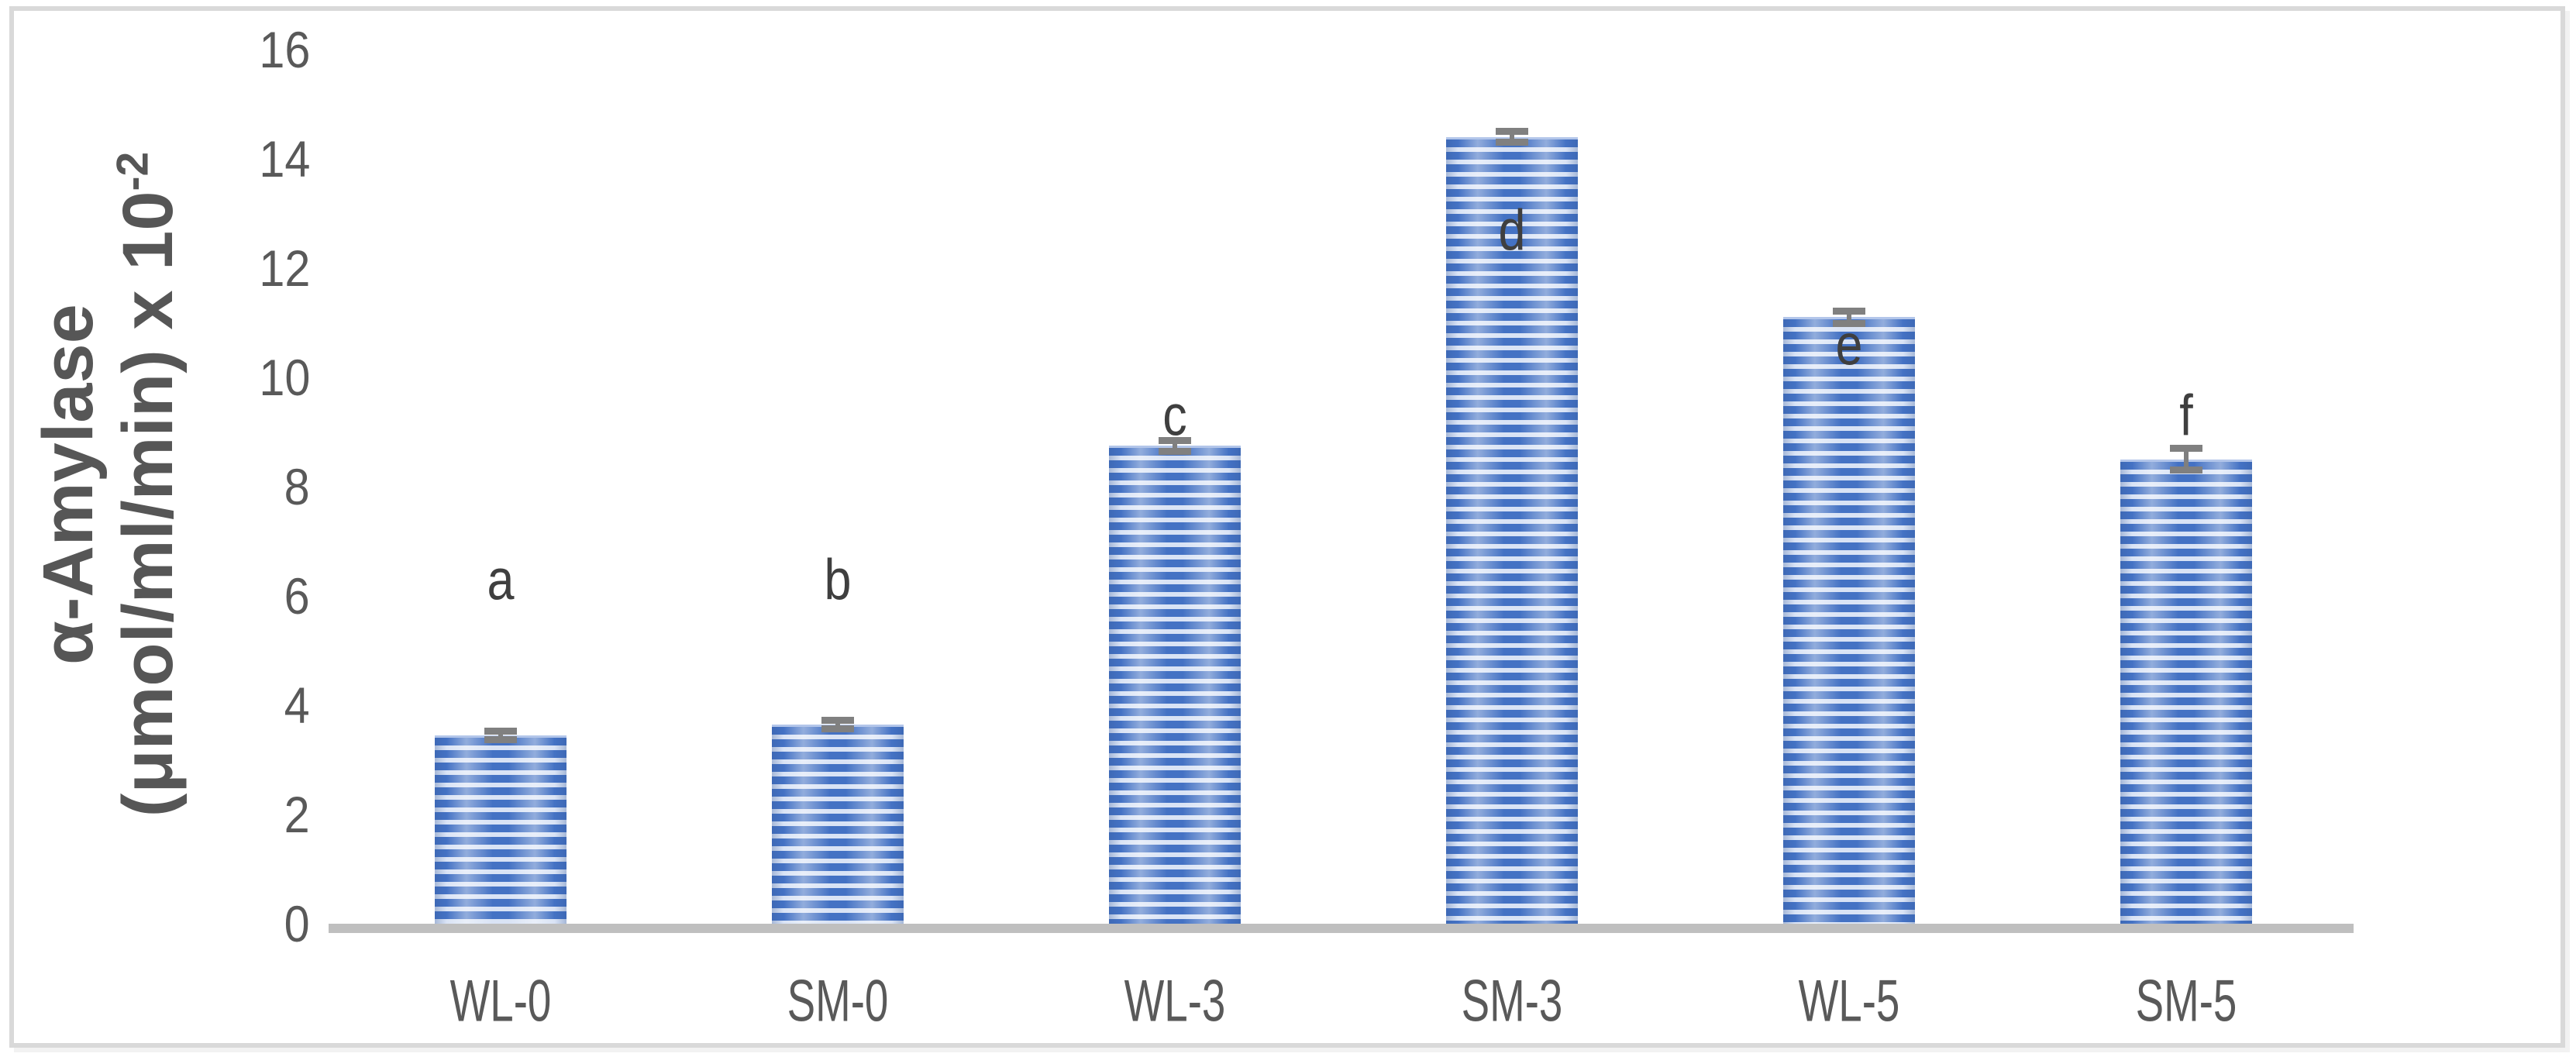 Image resolution: width=2576 pixels, height=1057 pixels. What do you see at coordinates (284, 377) in the screenshot?
I see `y-tick-label-10: 10` at bounding box center [284, 377].